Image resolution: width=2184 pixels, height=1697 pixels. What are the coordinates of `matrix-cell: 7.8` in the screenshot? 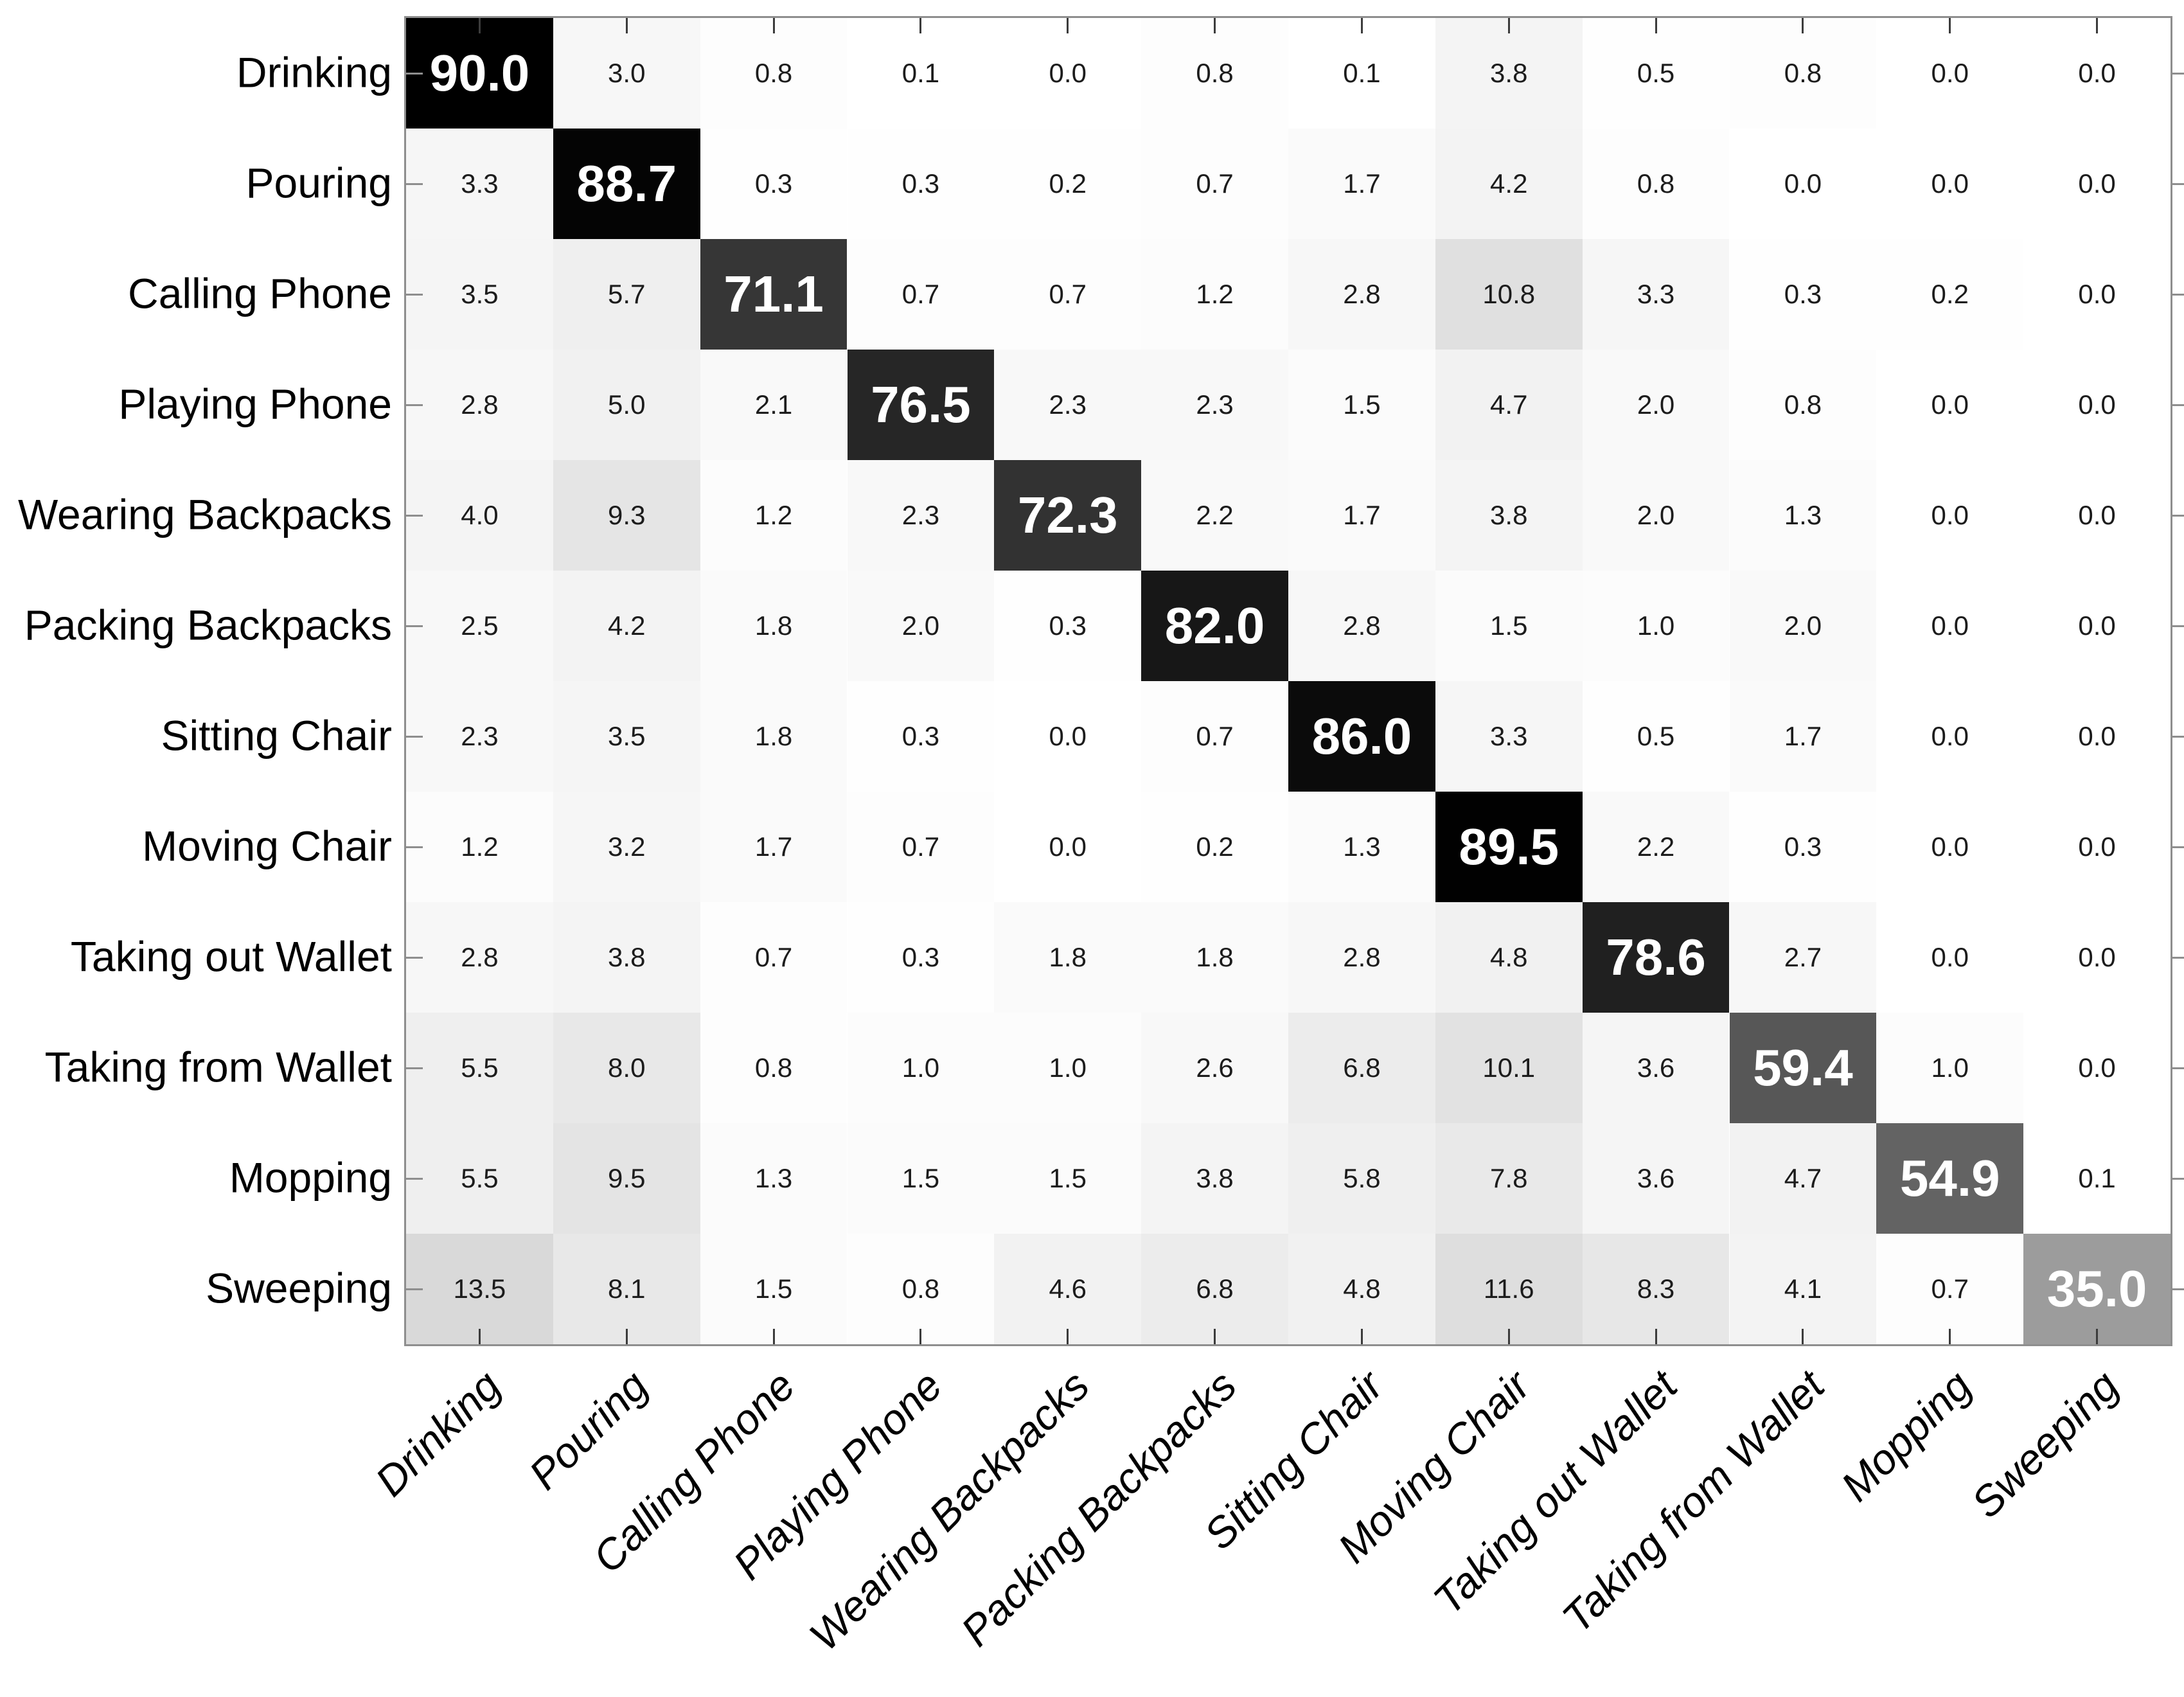 It's located at (1509, 1179).